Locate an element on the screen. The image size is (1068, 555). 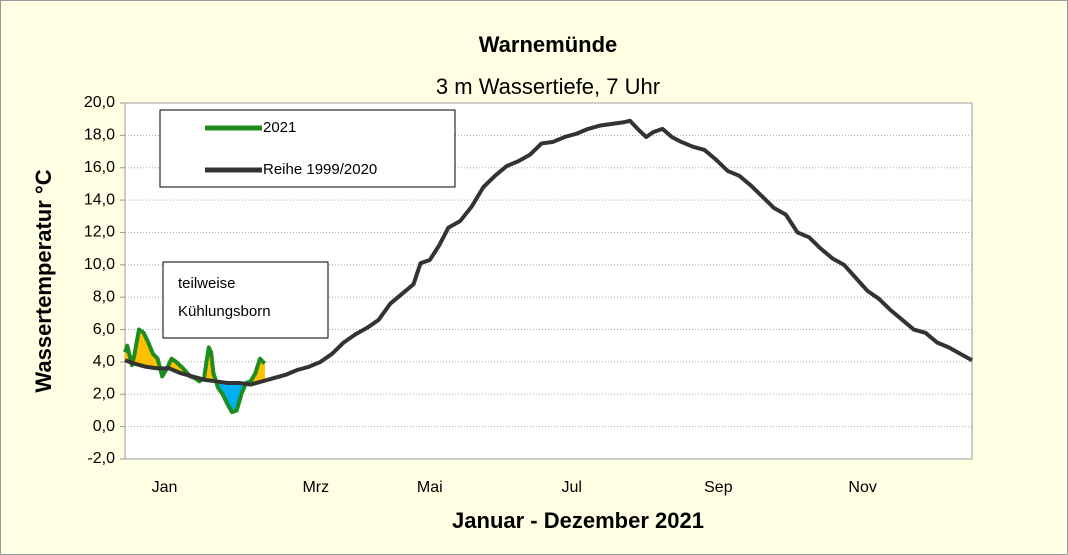
y-tick-label: 8,0 is located at coordinates (104, 296).